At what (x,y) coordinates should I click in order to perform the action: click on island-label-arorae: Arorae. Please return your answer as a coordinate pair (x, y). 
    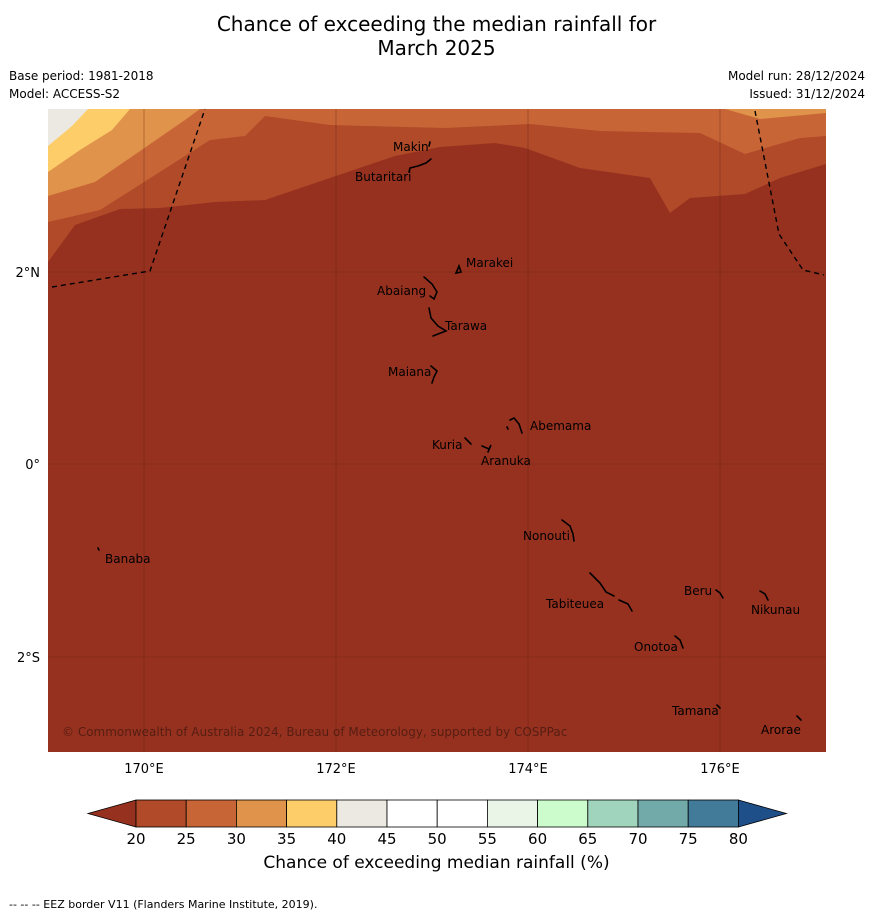
    Looking at the image, I should click on (781, 730).